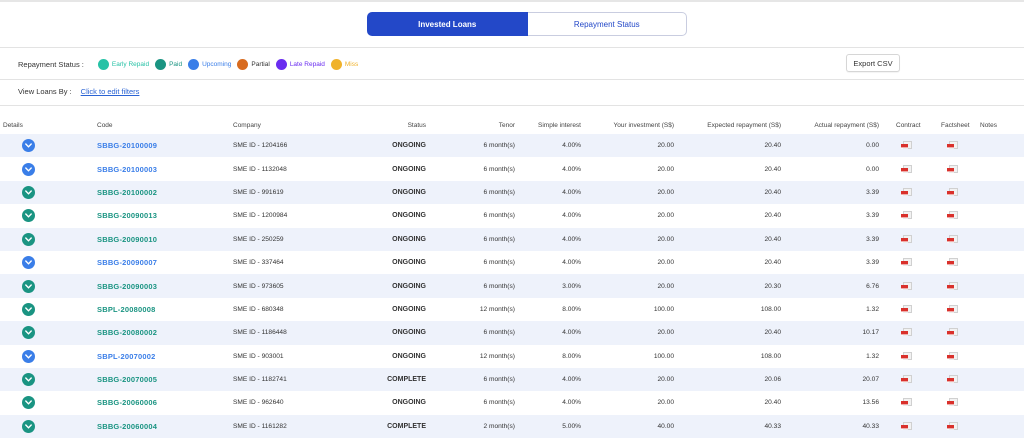  What do you see at coordinates (127, 146) in the screenshot?
I see `loan-code-link: SBBG-20100009` at bounding box center [127, 146].